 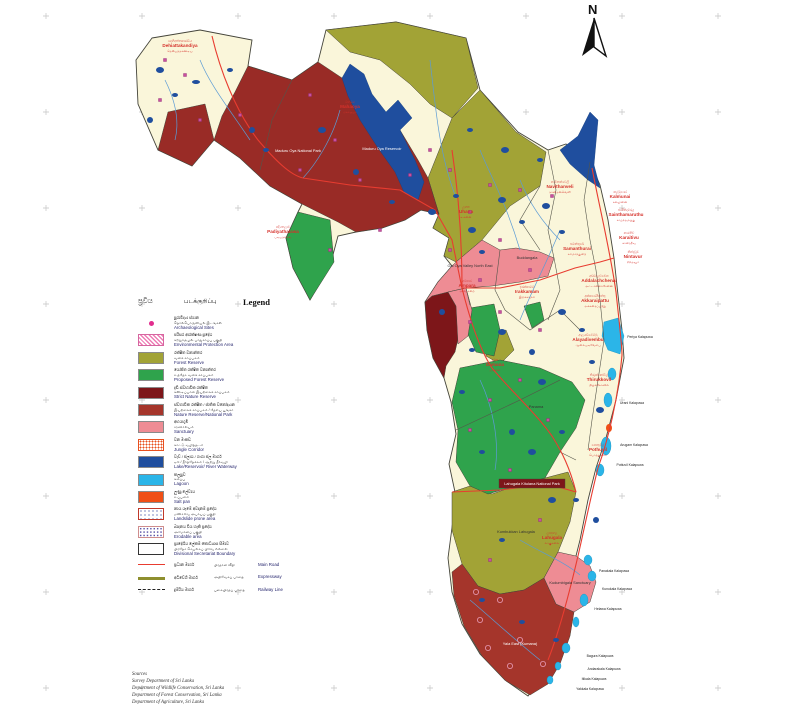 What do you see at coordinates (527, 287) in the screenshot?
I see `svg-text: ඉරක්කාමම්` at bounding box center [527, 287].